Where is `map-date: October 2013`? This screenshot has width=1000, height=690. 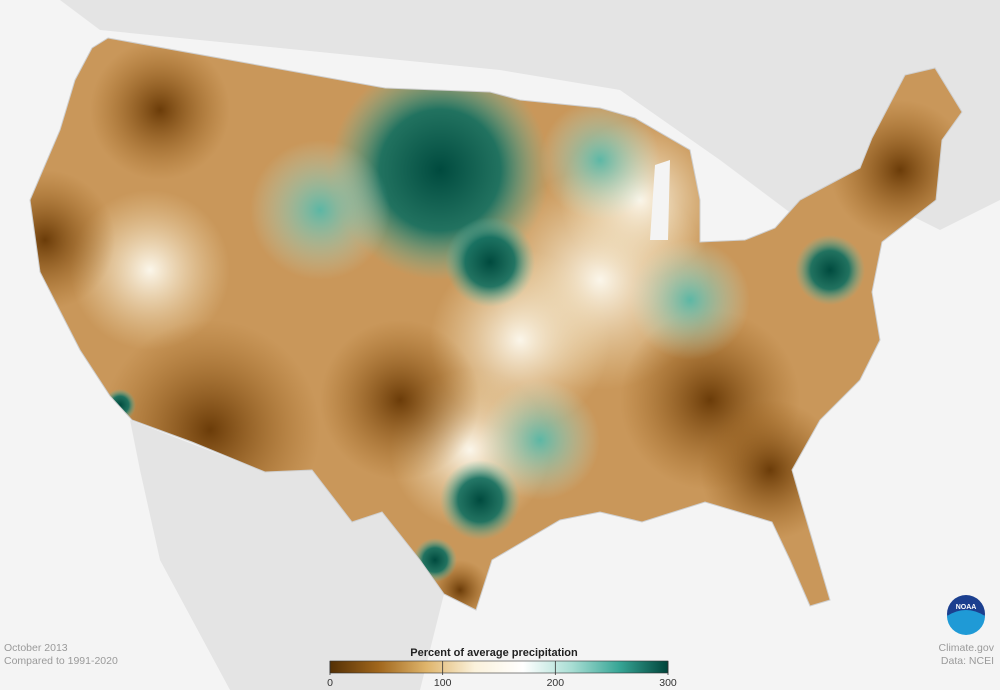 map-date: October 2013 is located at coordinates (36, 648).